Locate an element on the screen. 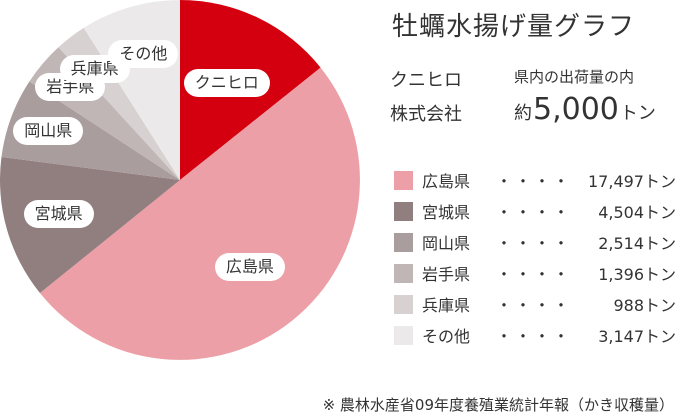  shipment-unit: トン is located at coordinates (637, 113).